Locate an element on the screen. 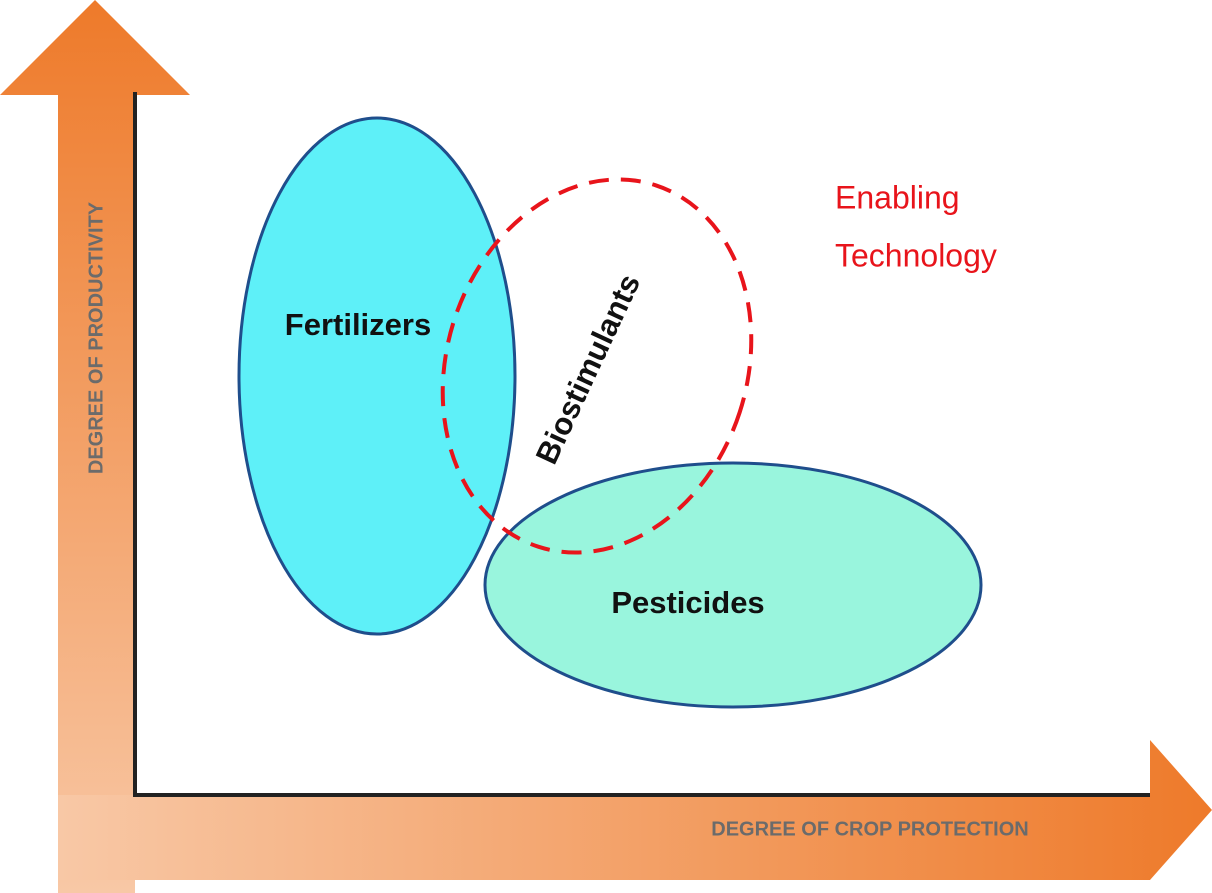 The width and height of the screenshot is (1212, 893). pesticides-ellipse is located at coordinates (733, 585).